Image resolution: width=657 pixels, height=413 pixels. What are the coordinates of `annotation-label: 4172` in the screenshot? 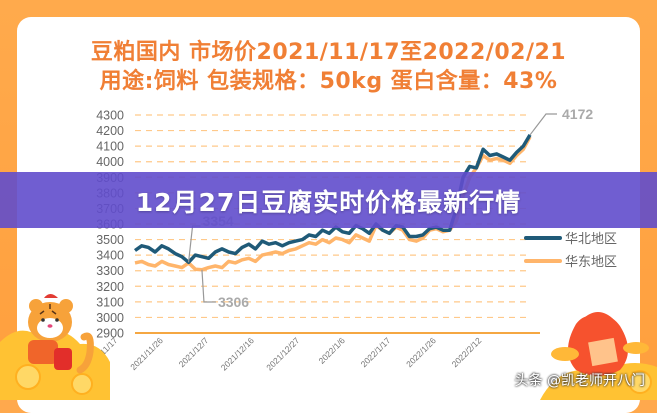 It's located at (577, 114).